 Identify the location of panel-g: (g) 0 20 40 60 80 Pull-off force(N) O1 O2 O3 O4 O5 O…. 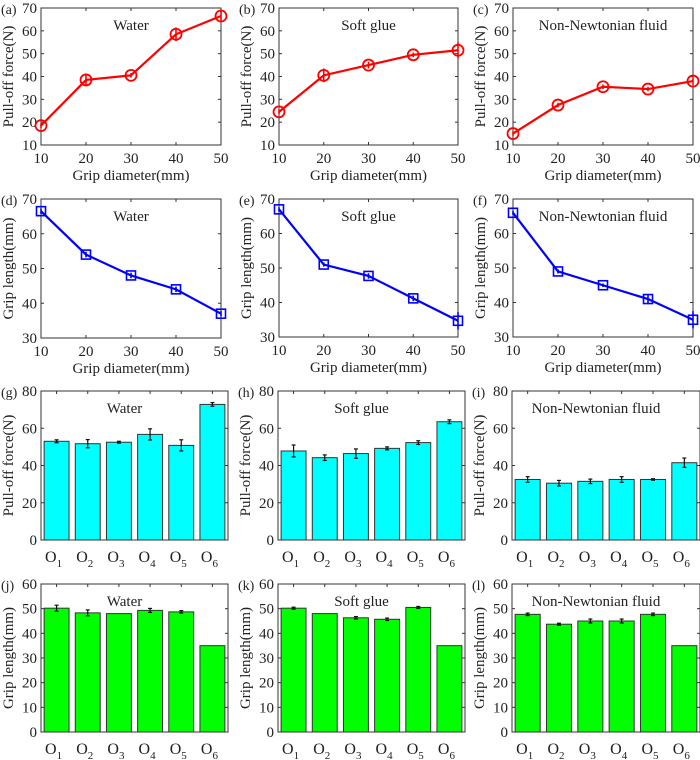
(115, 477).